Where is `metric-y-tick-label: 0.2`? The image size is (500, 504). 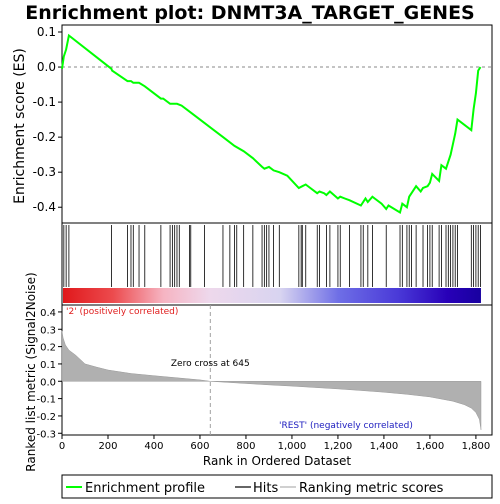 metric-y-tick-label: 0.2 is located at coordinates (48, 348).